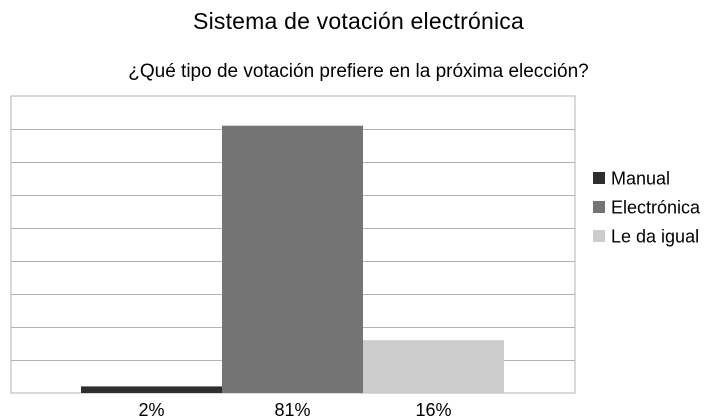 The image size is (717, 417). What do you see at coordinates (151, 408) in the screenshot?
I see `category-label: 2%` at bounding box center [151, 408].